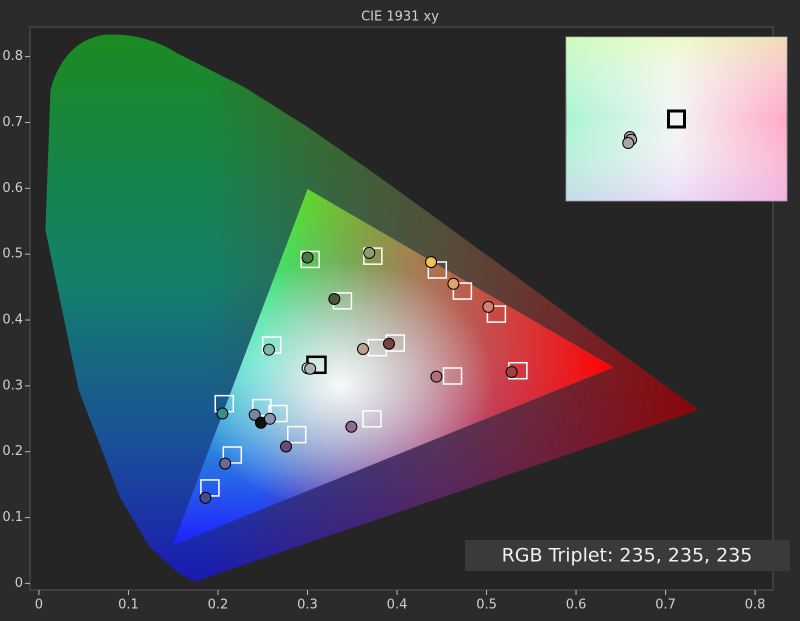 The image size is (800, 621). I want to click on y-tick-label: 0.8, so click(12, 56).